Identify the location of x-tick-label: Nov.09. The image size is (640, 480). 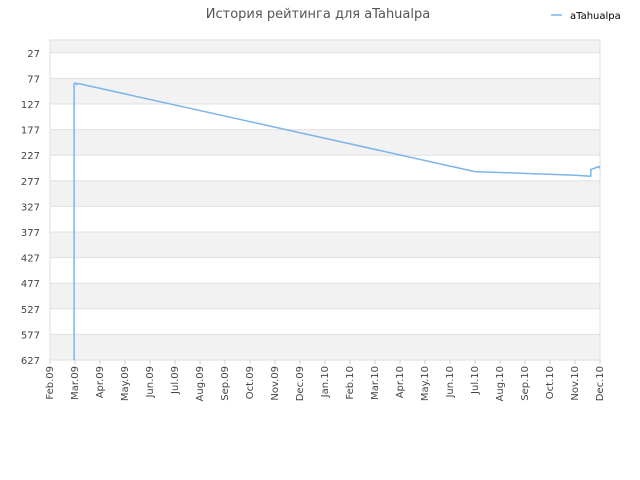
(275, 383).